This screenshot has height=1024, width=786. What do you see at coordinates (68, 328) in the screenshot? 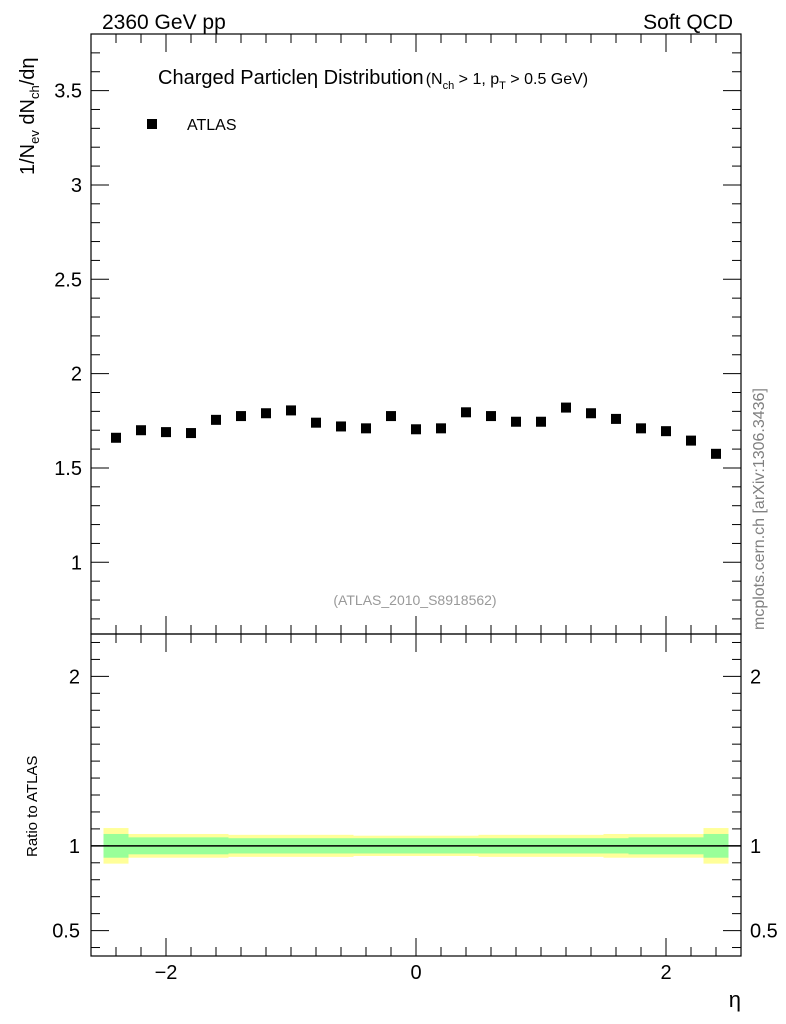
I see `main-y-tick-labels: 1 1.5 2 2.5 3 3.5` at bounding box center [68, 328].